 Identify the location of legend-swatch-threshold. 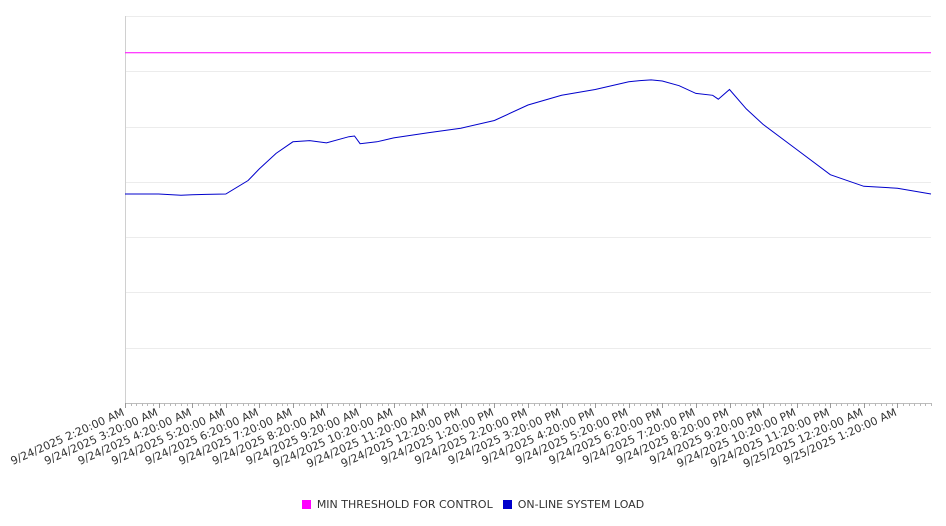
(306, 504).